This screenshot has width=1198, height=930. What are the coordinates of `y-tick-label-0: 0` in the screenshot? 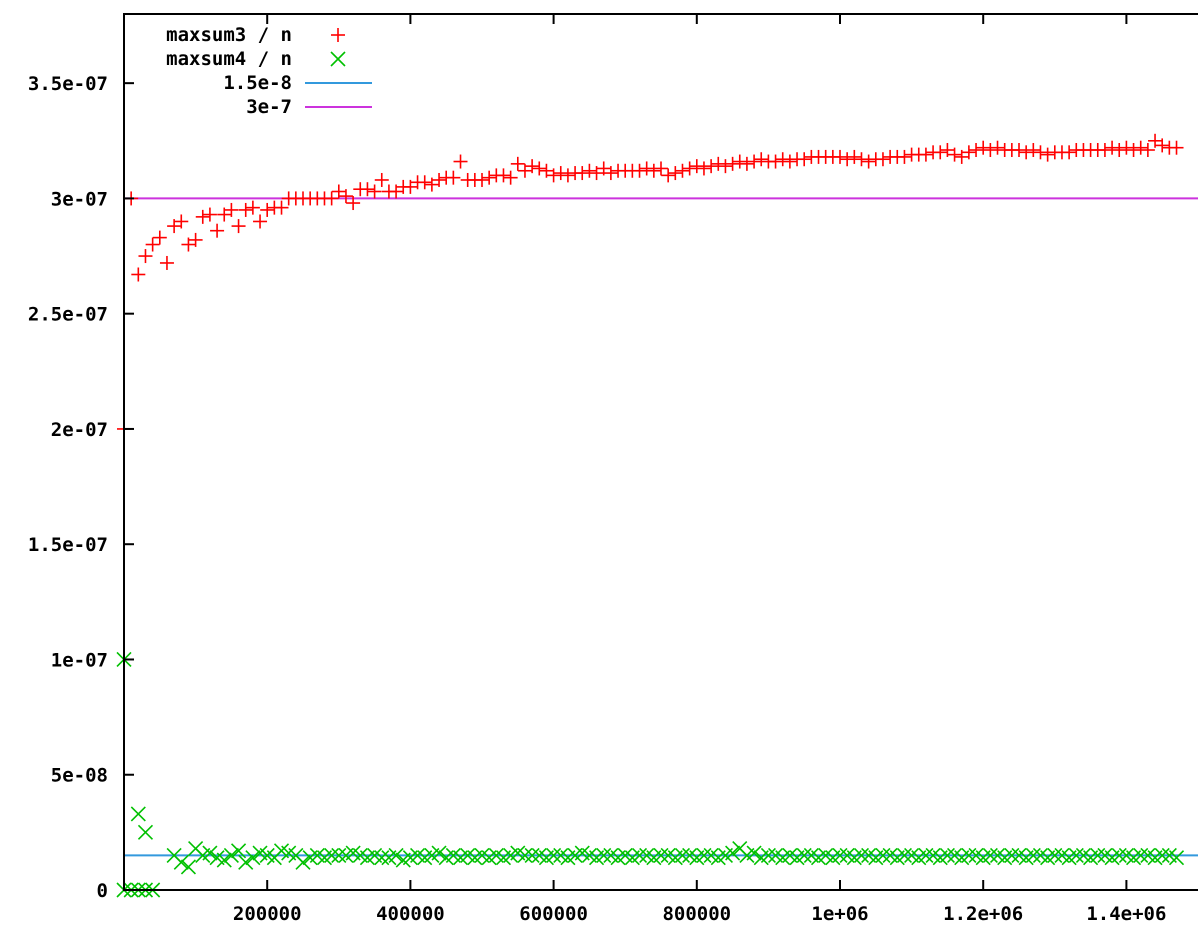 It's located at (102, 891).